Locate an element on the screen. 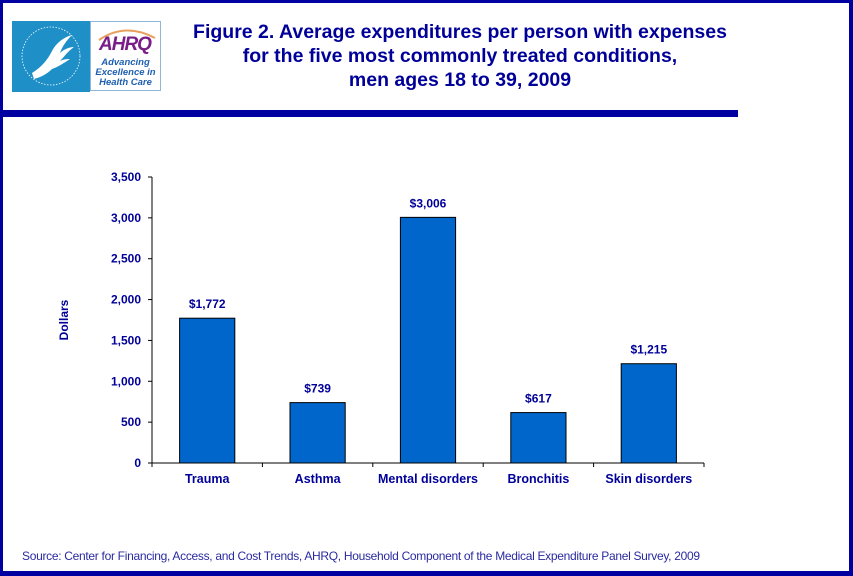 This screenshot has width=853, height=576. bar-trauma is located at coordinates (207, 390).